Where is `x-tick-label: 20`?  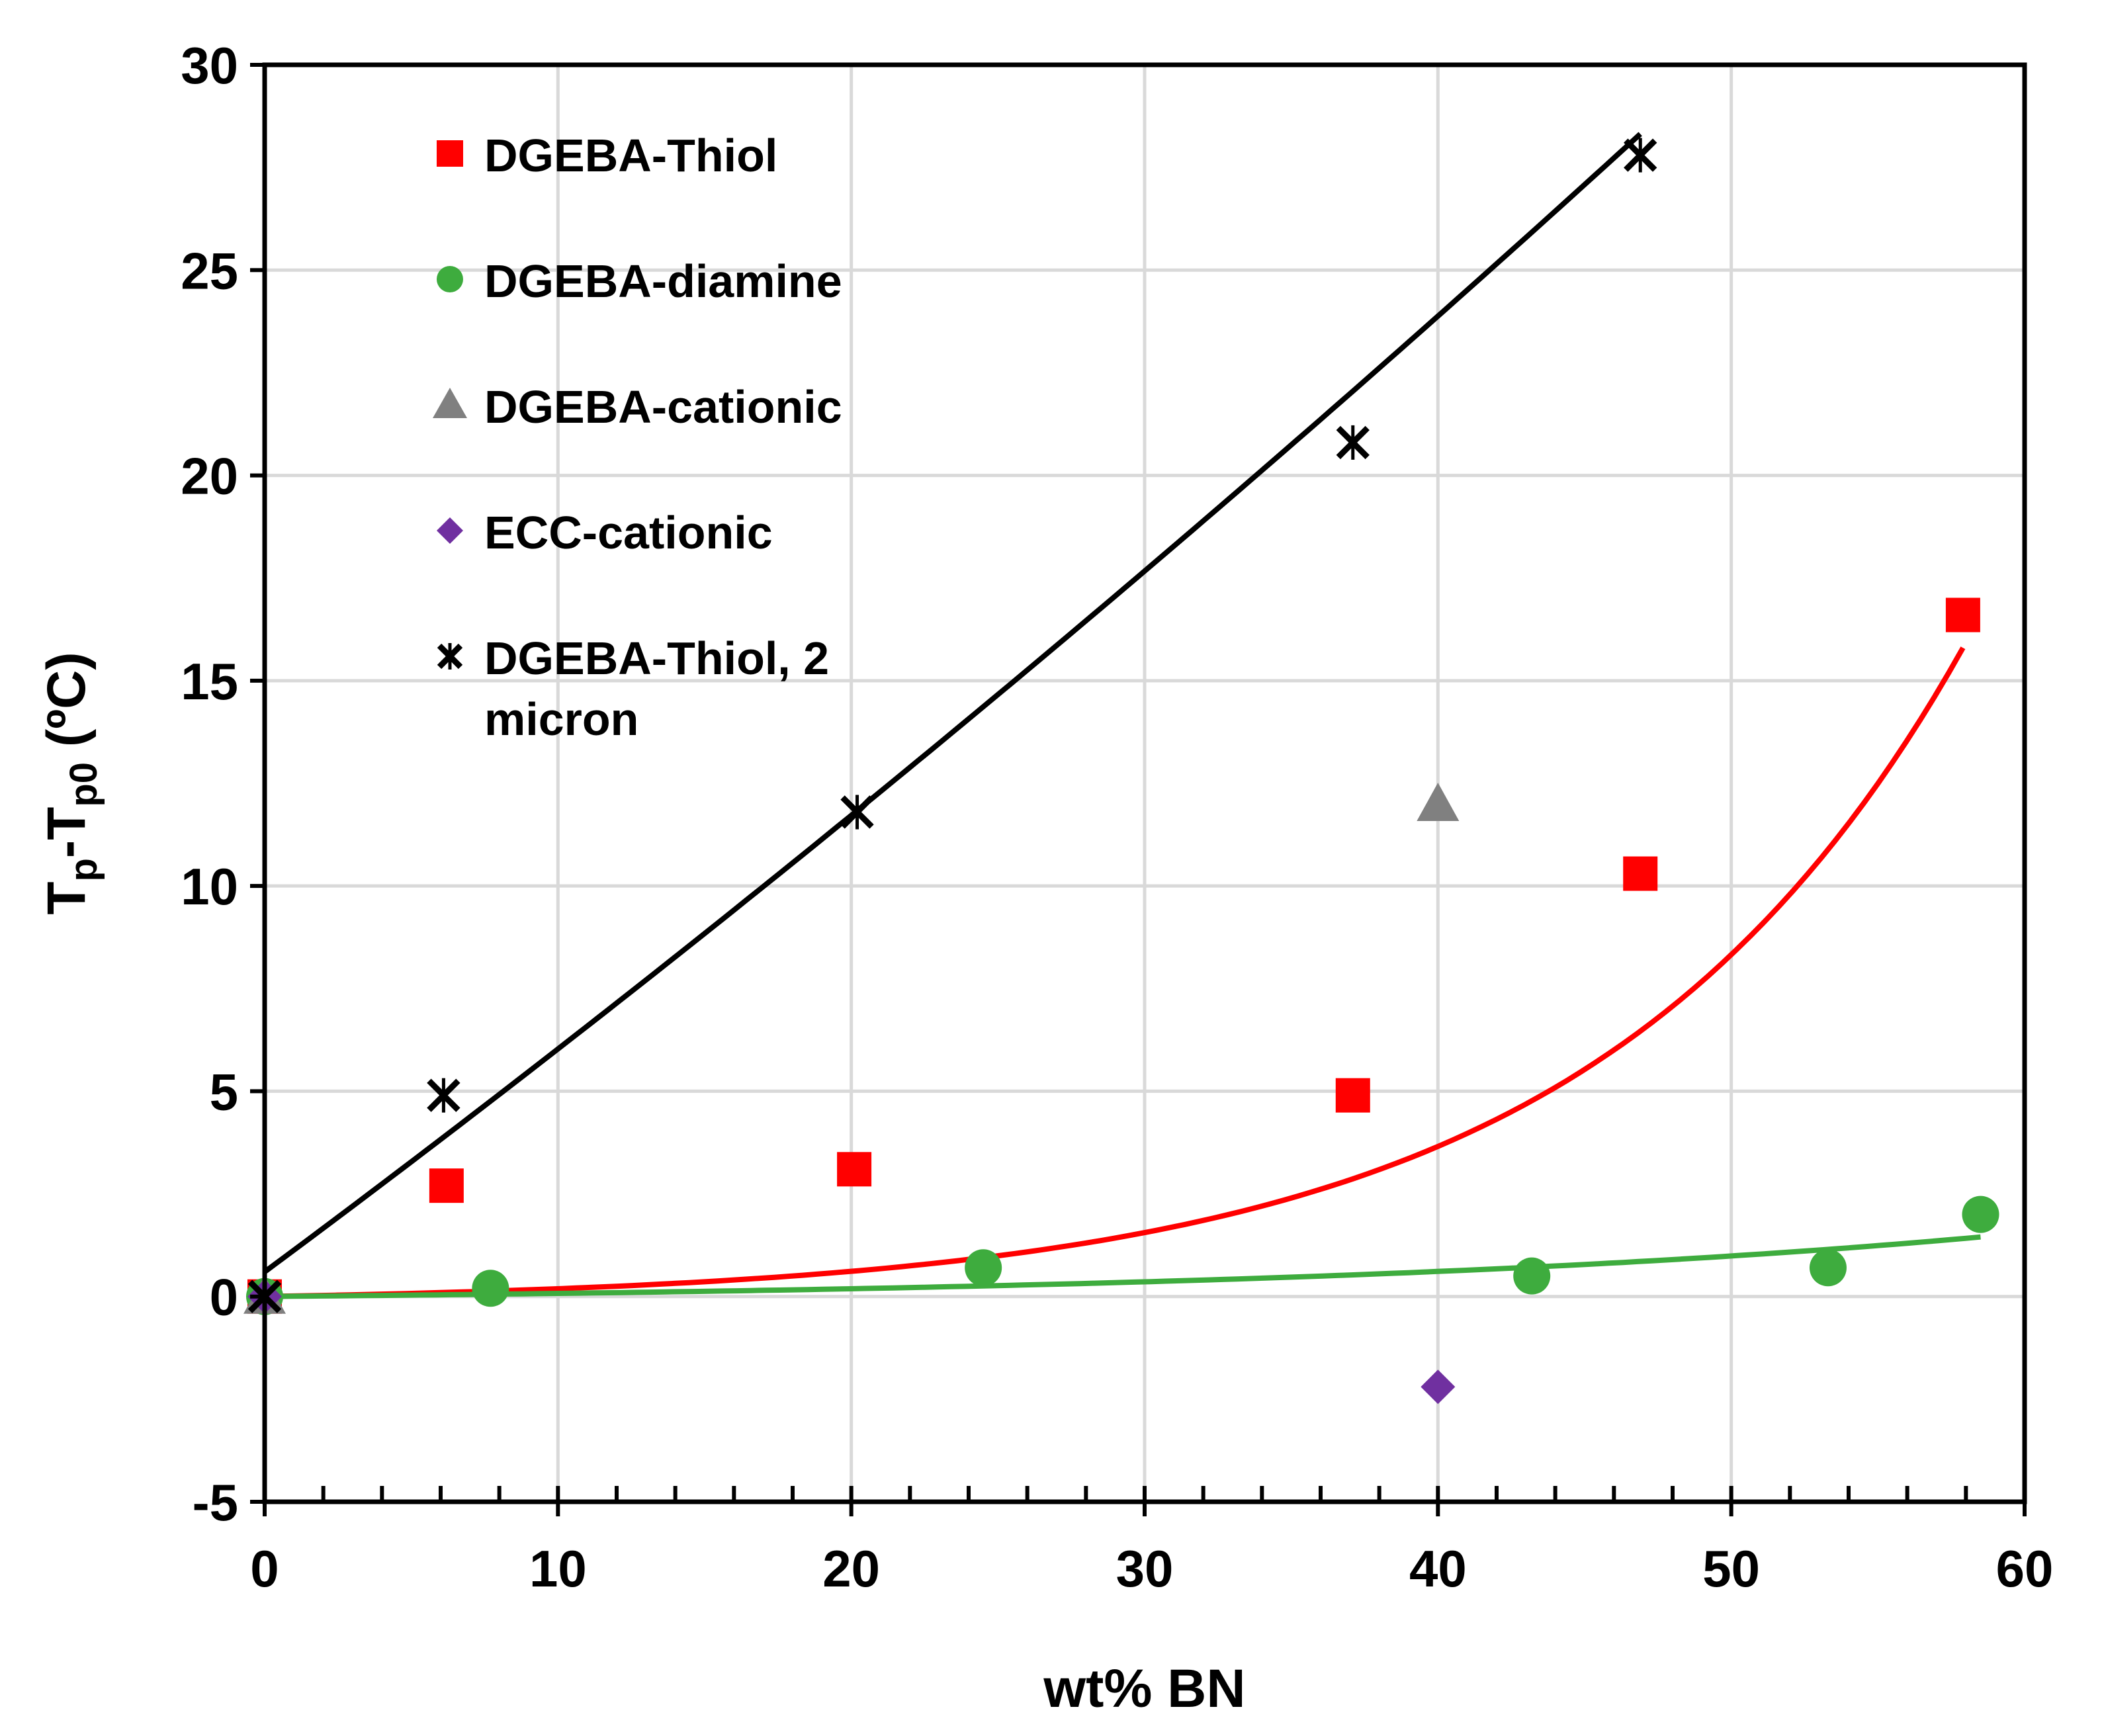
x-tick-label: 20 is located at coordinates (851, 1569).